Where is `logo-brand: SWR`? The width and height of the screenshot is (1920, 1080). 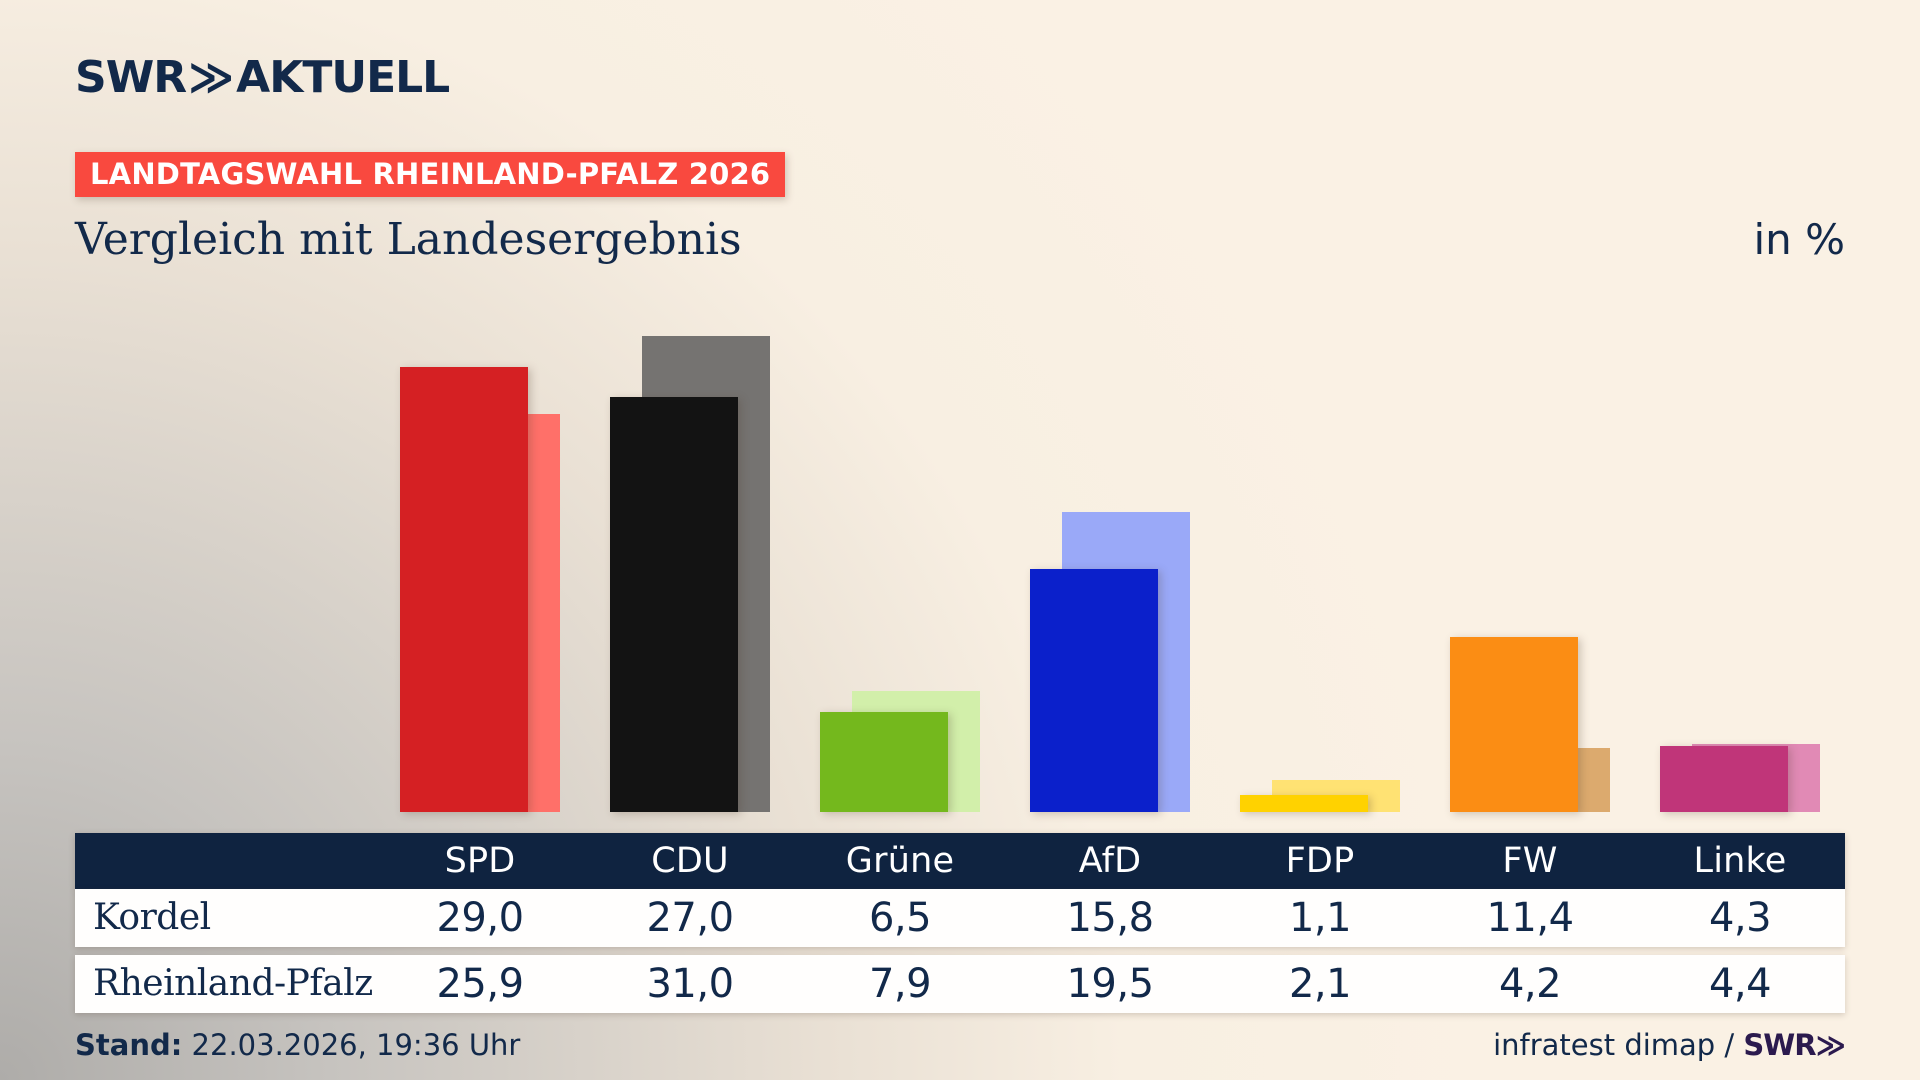 logo-brand: SWR is located at coordinates (131, 77).